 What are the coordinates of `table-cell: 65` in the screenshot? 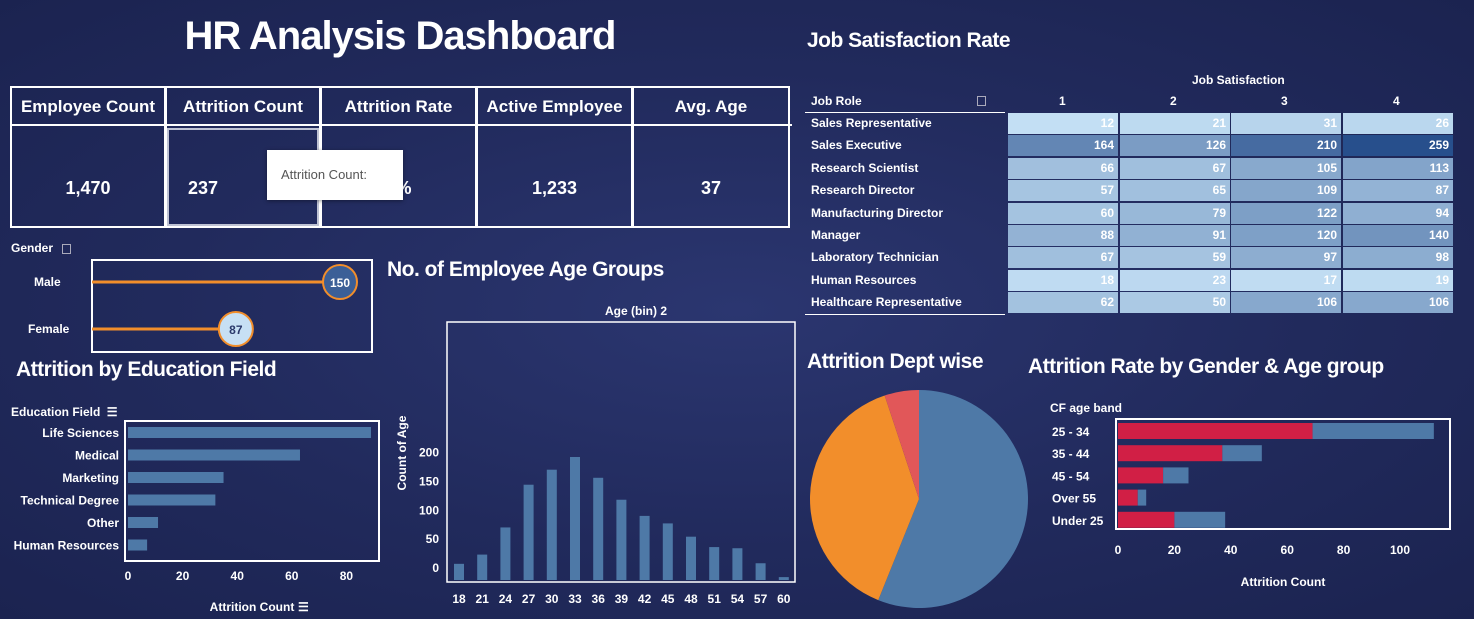 It's located at (1175, 191).